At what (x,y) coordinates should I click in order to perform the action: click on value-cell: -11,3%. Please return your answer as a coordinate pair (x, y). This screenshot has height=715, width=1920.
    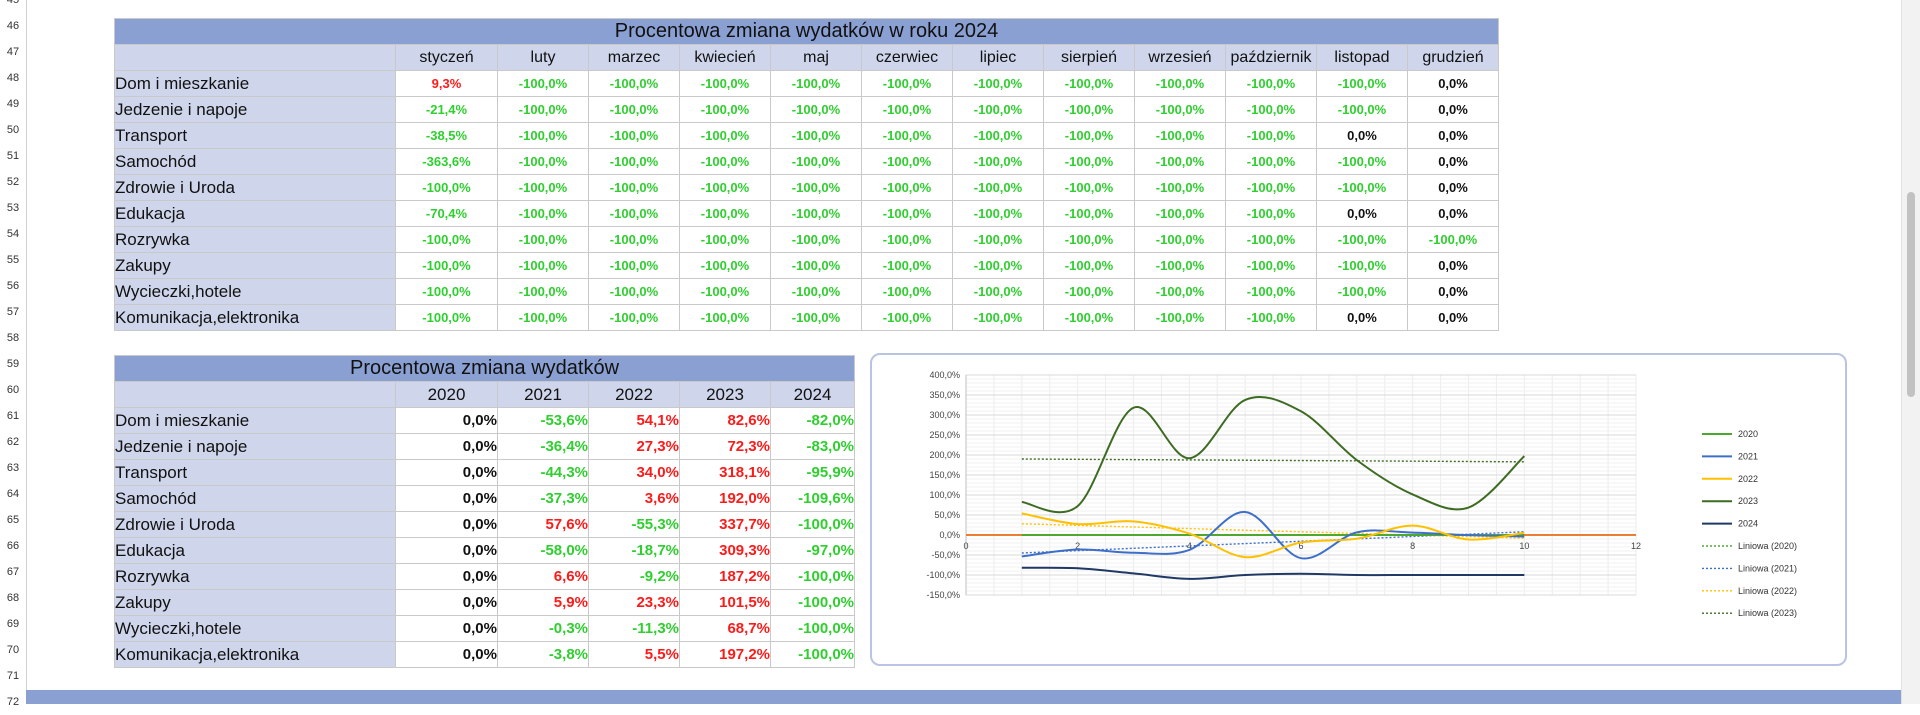
    Looking at the image, I should click on (634, 628).